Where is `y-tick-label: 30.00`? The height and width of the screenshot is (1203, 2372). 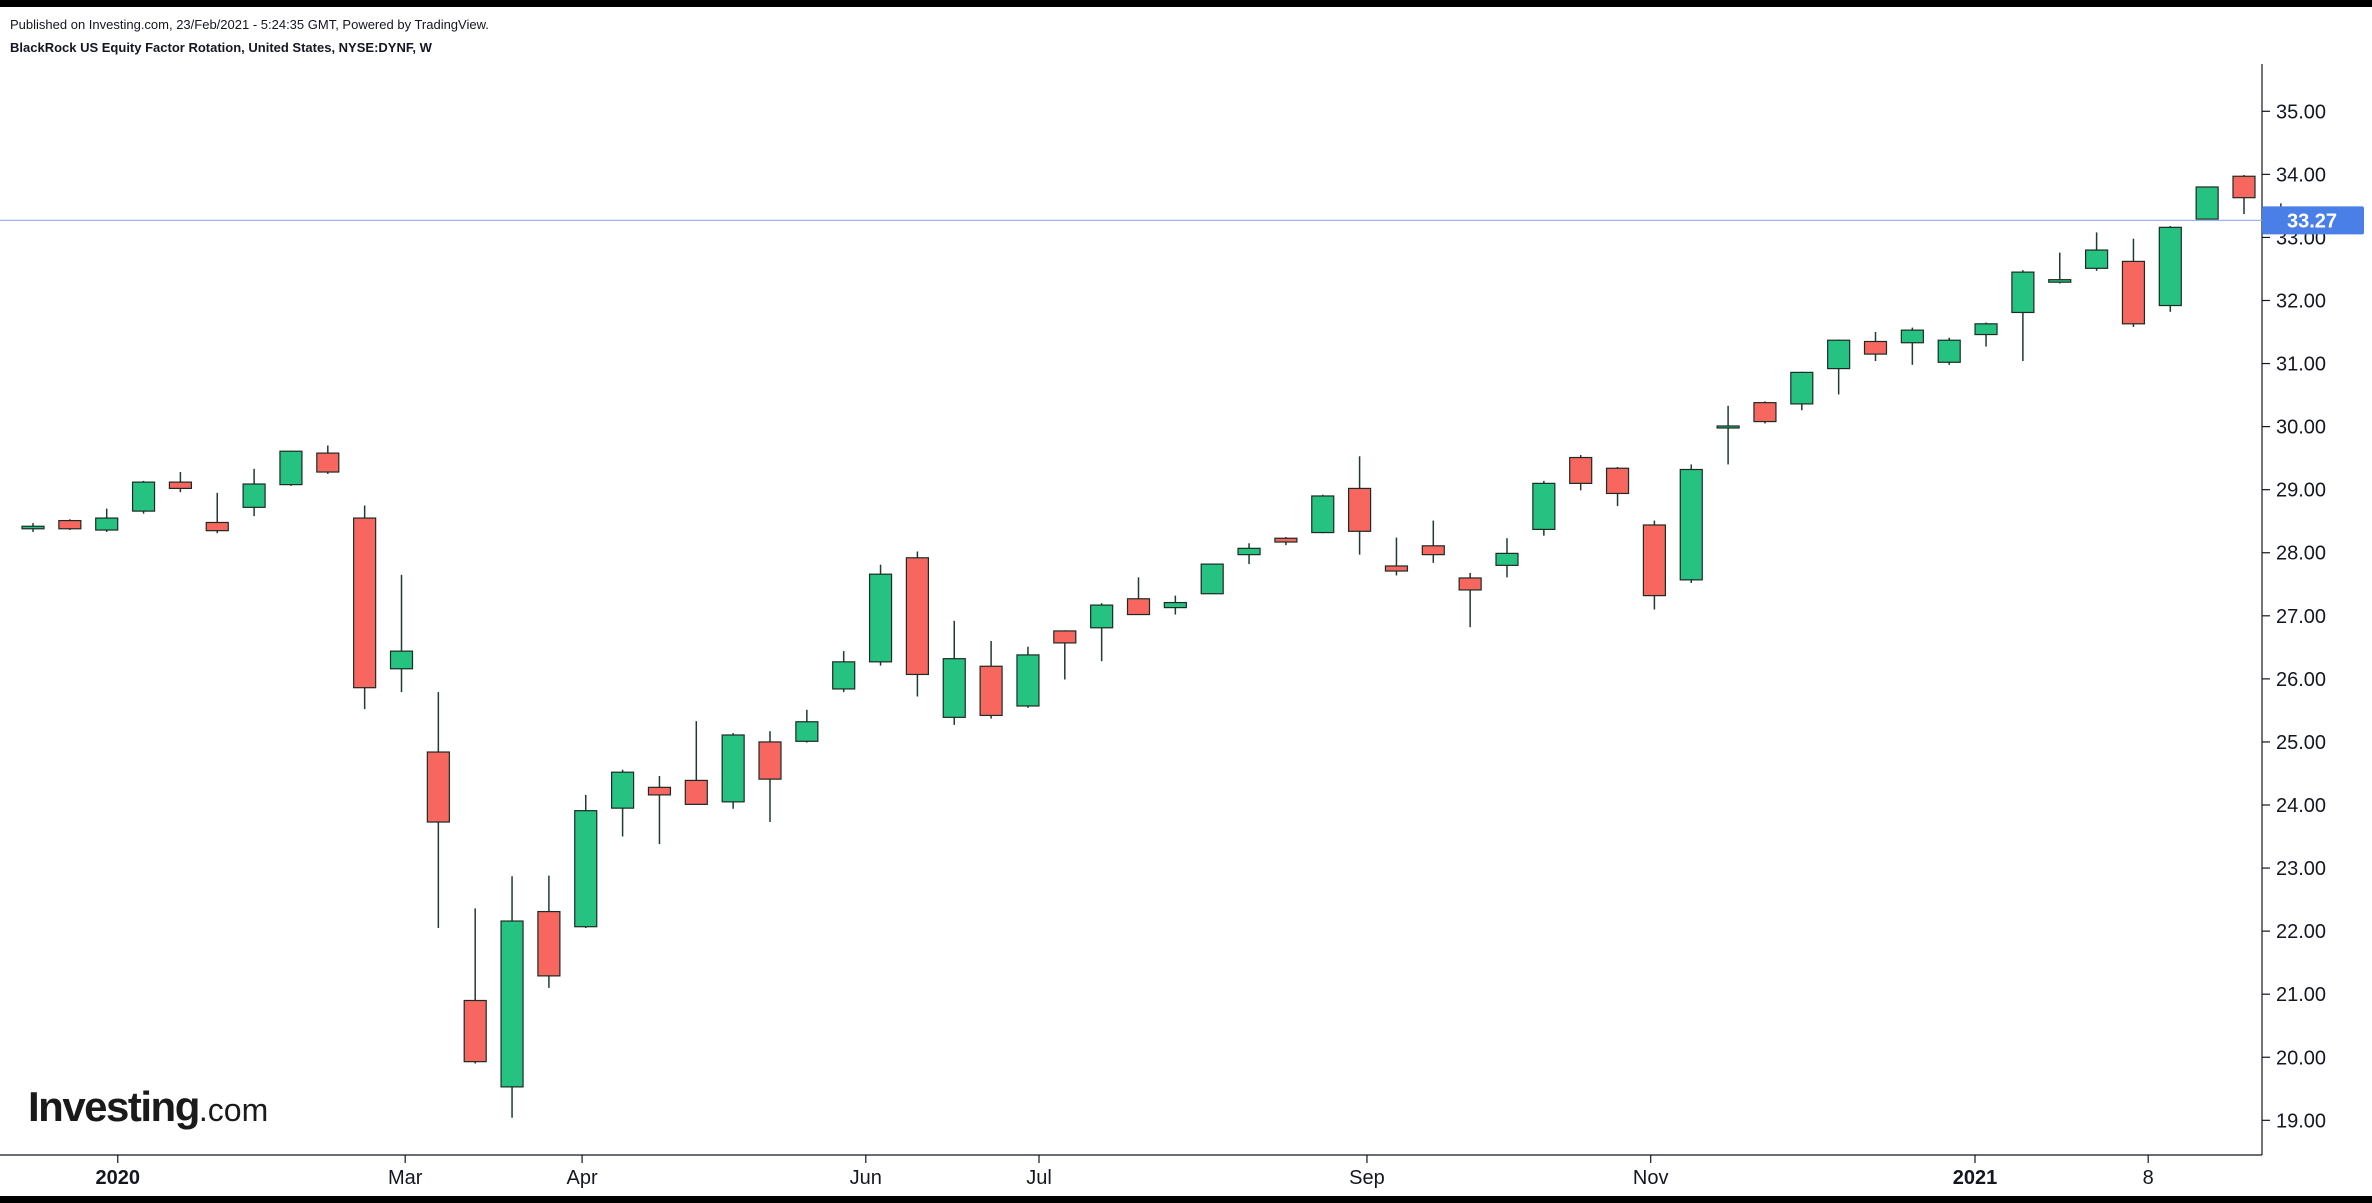 y-tick-label: 30.00 is located at coordinates (2301, 428).